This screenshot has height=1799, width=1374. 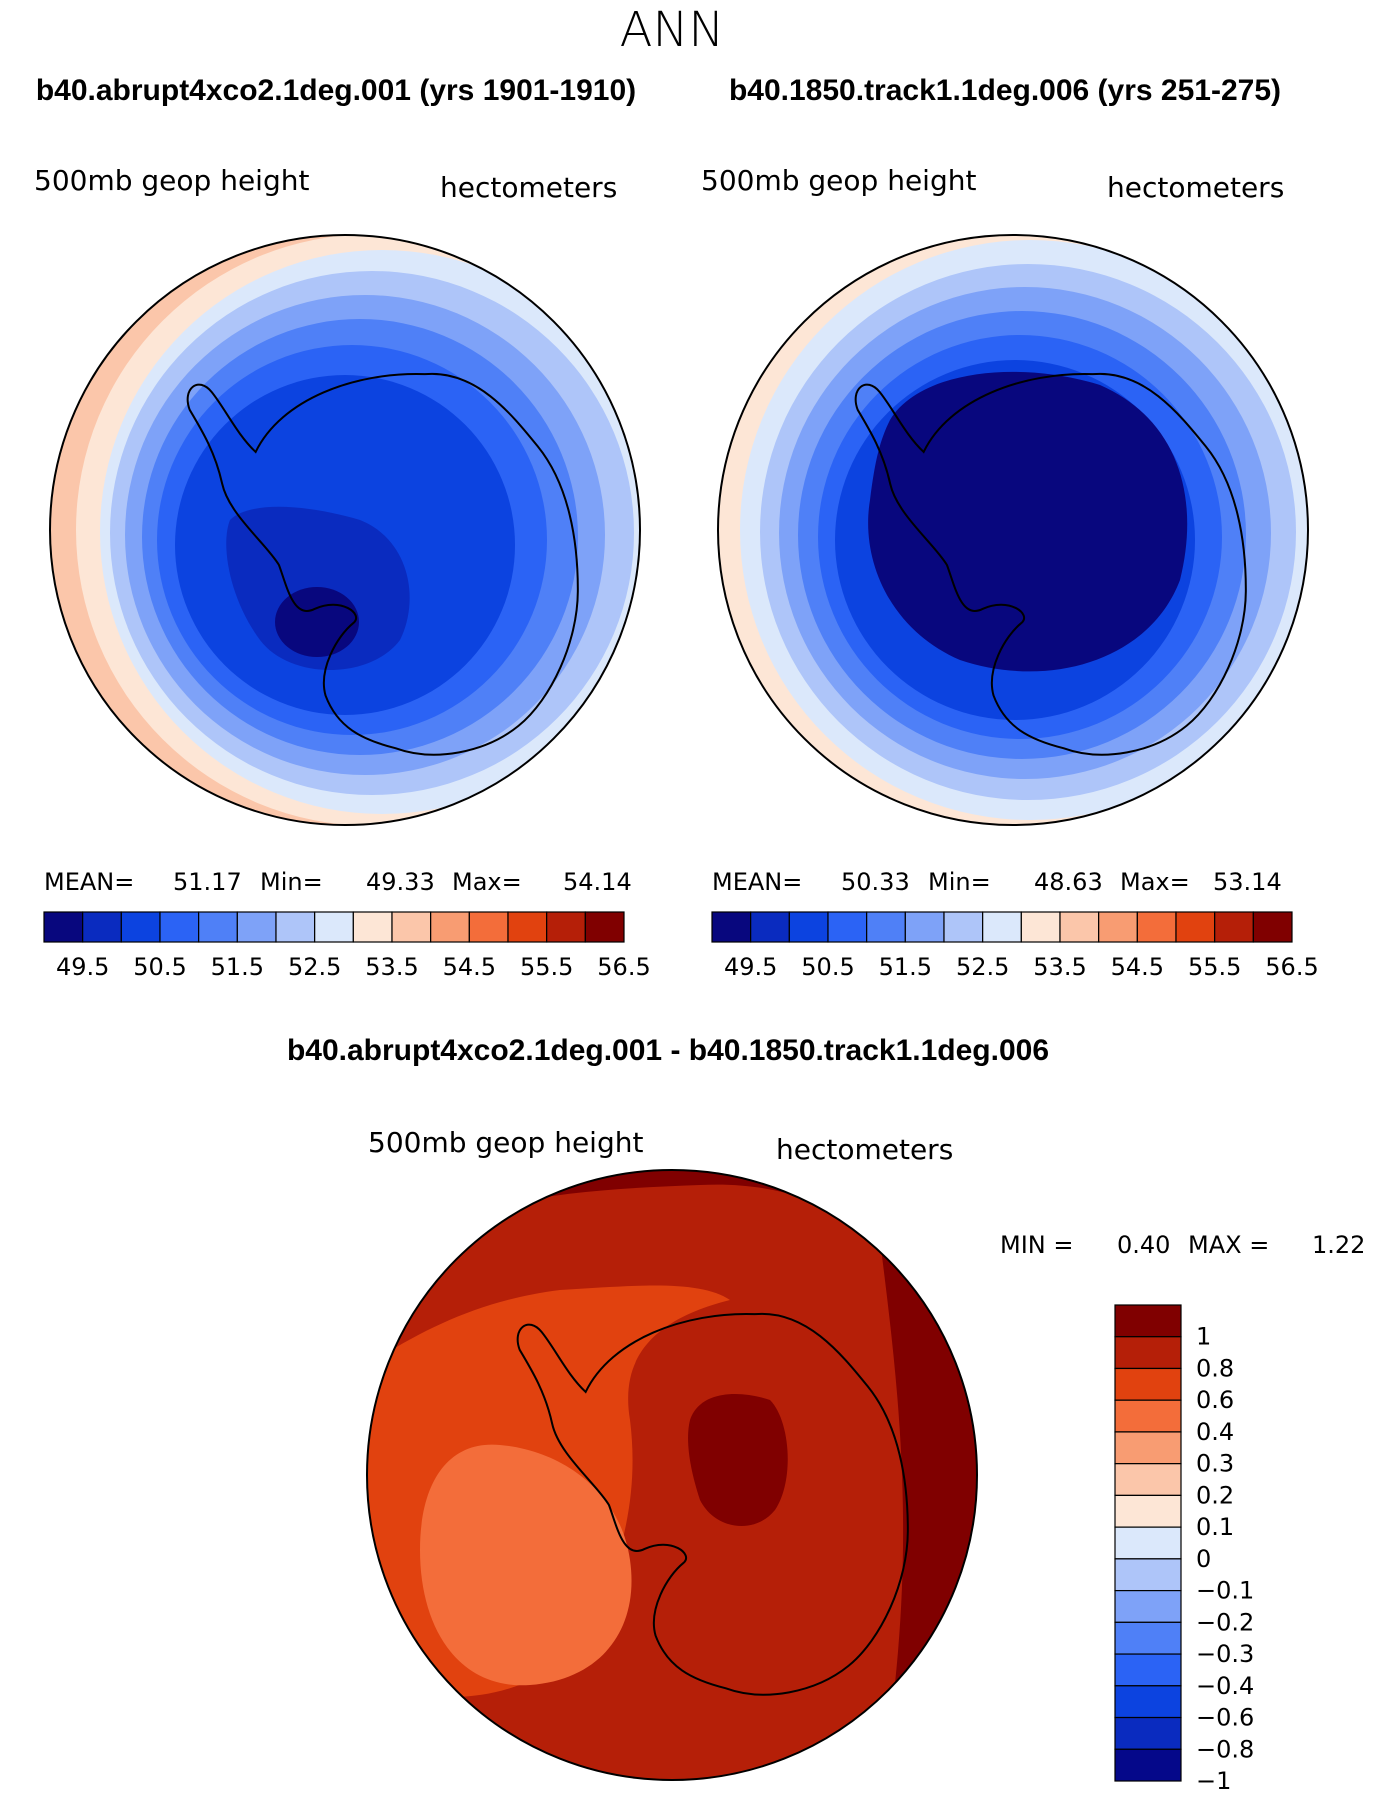 What do you see at coordinates (171, 180) in the screenshot?
I see `variable-label-case: 500mb geop height` at bounding box center [171, 180].